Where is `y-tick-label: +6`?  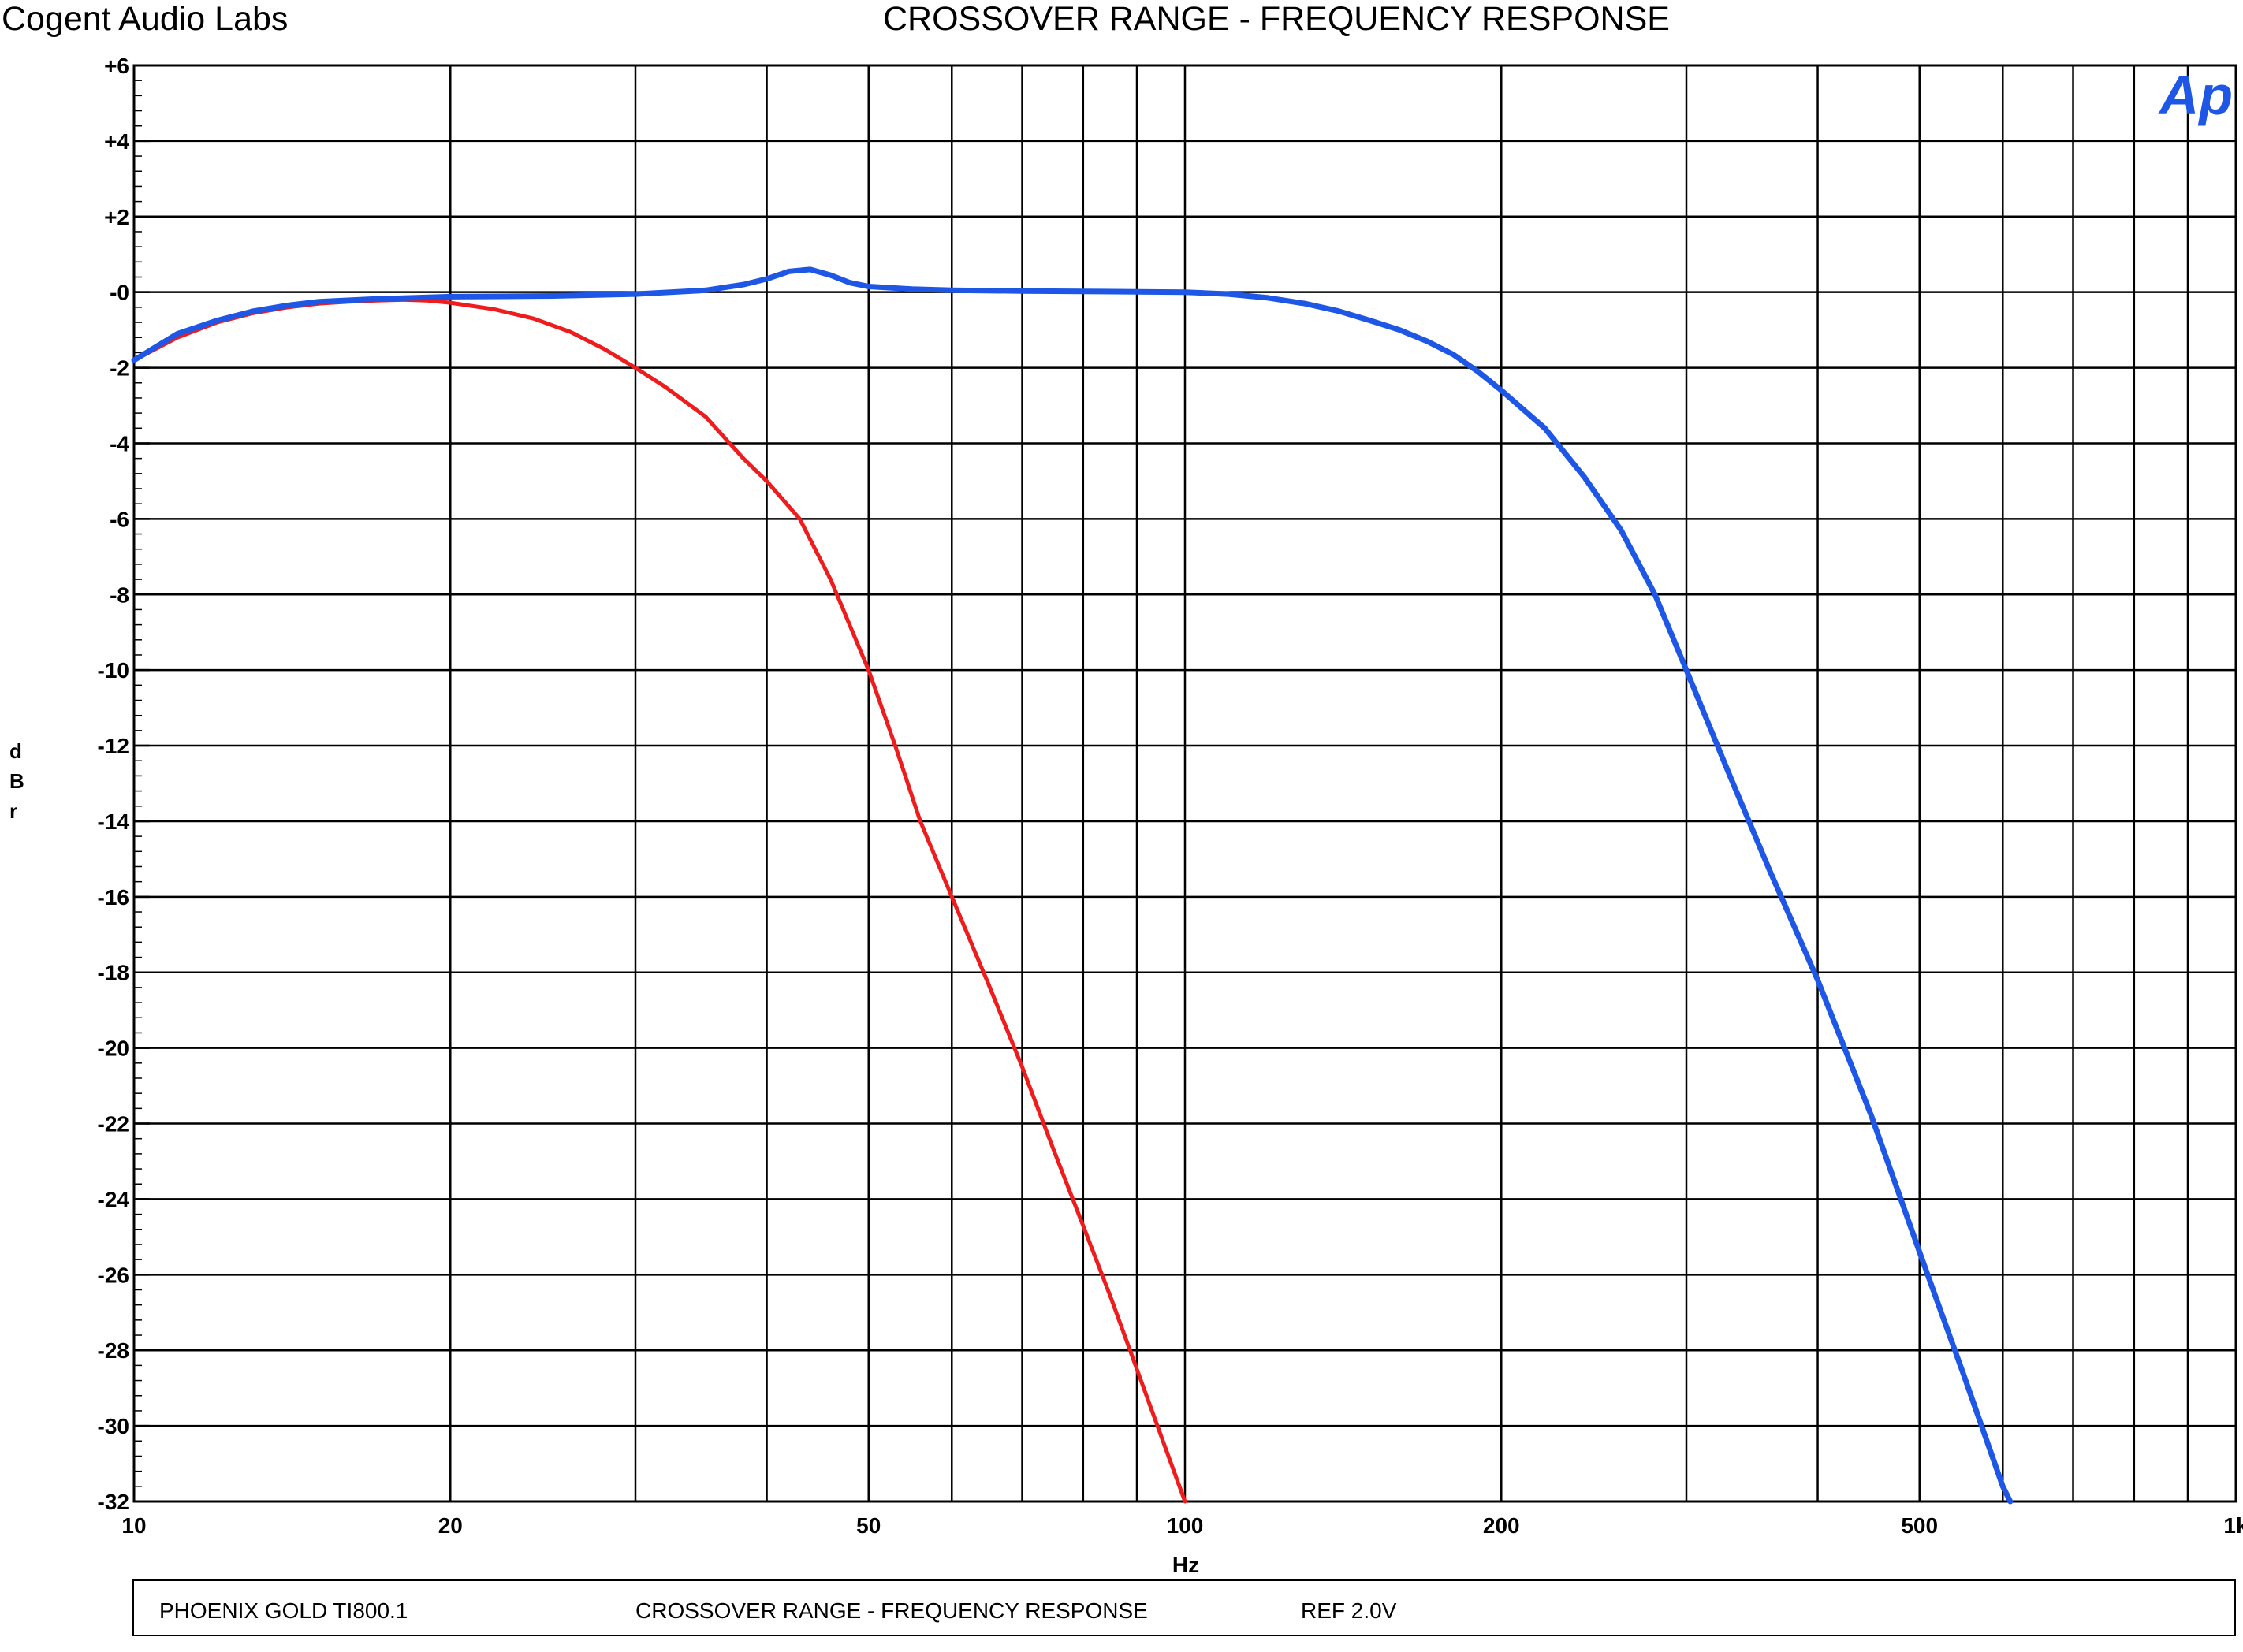
y-tick-label: +6 is located at coordinates (116, 66).